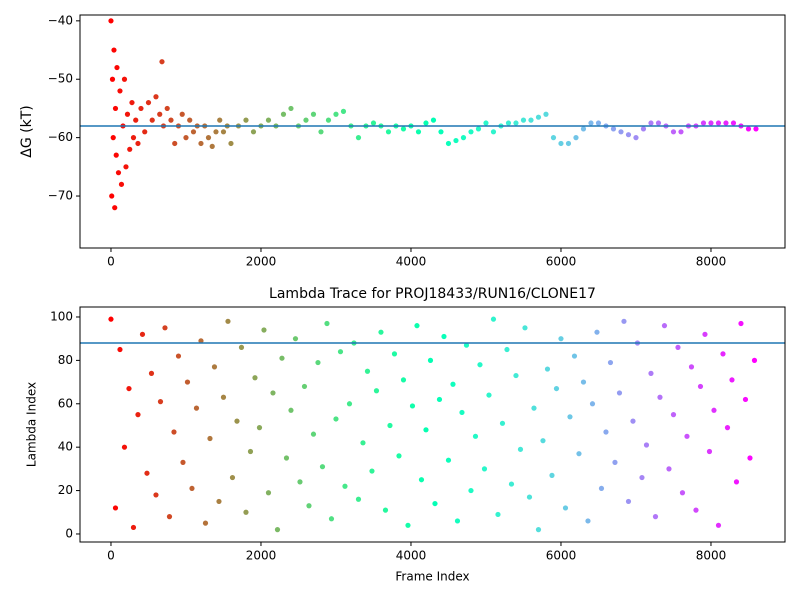  What do you see at coordinates (60, 196) in the screenshot?
I see `y-tick-label: −70` at bounding box center [60, 196].